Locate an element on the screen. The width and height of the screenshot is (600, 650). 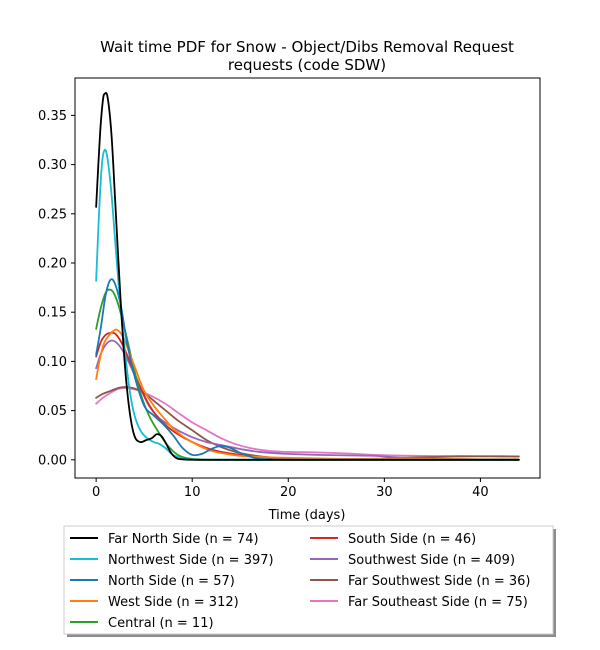
x-tick-label: 40 is located at coordinates (480, 492).